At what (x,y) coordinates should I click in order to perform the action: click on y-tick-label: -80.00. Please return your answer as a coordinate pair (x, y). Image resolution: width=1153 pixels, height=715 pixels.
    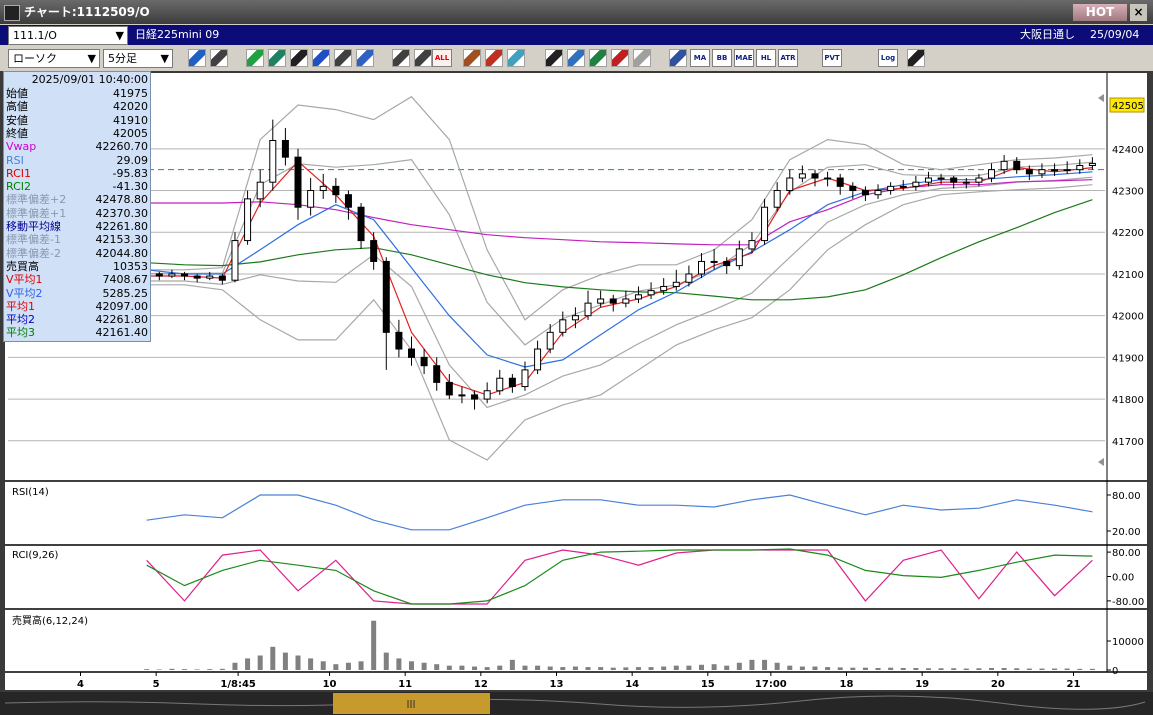
    Looking at the image, I should click on (1128, 602).